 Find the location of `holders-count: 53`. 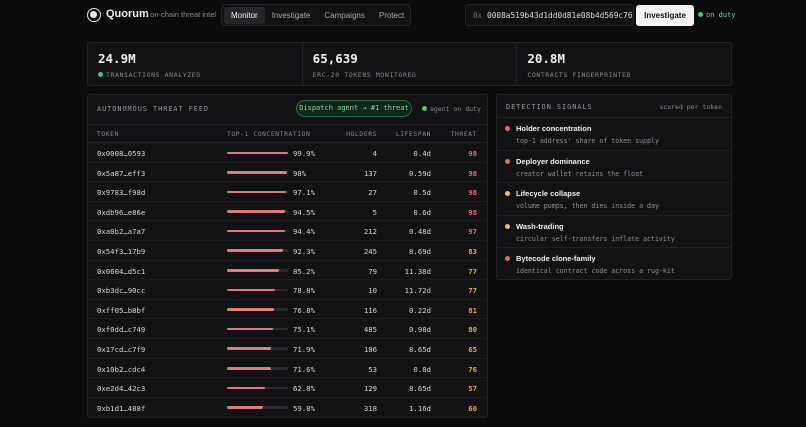

holders-count: 53 is located at coordinates (372, 369).